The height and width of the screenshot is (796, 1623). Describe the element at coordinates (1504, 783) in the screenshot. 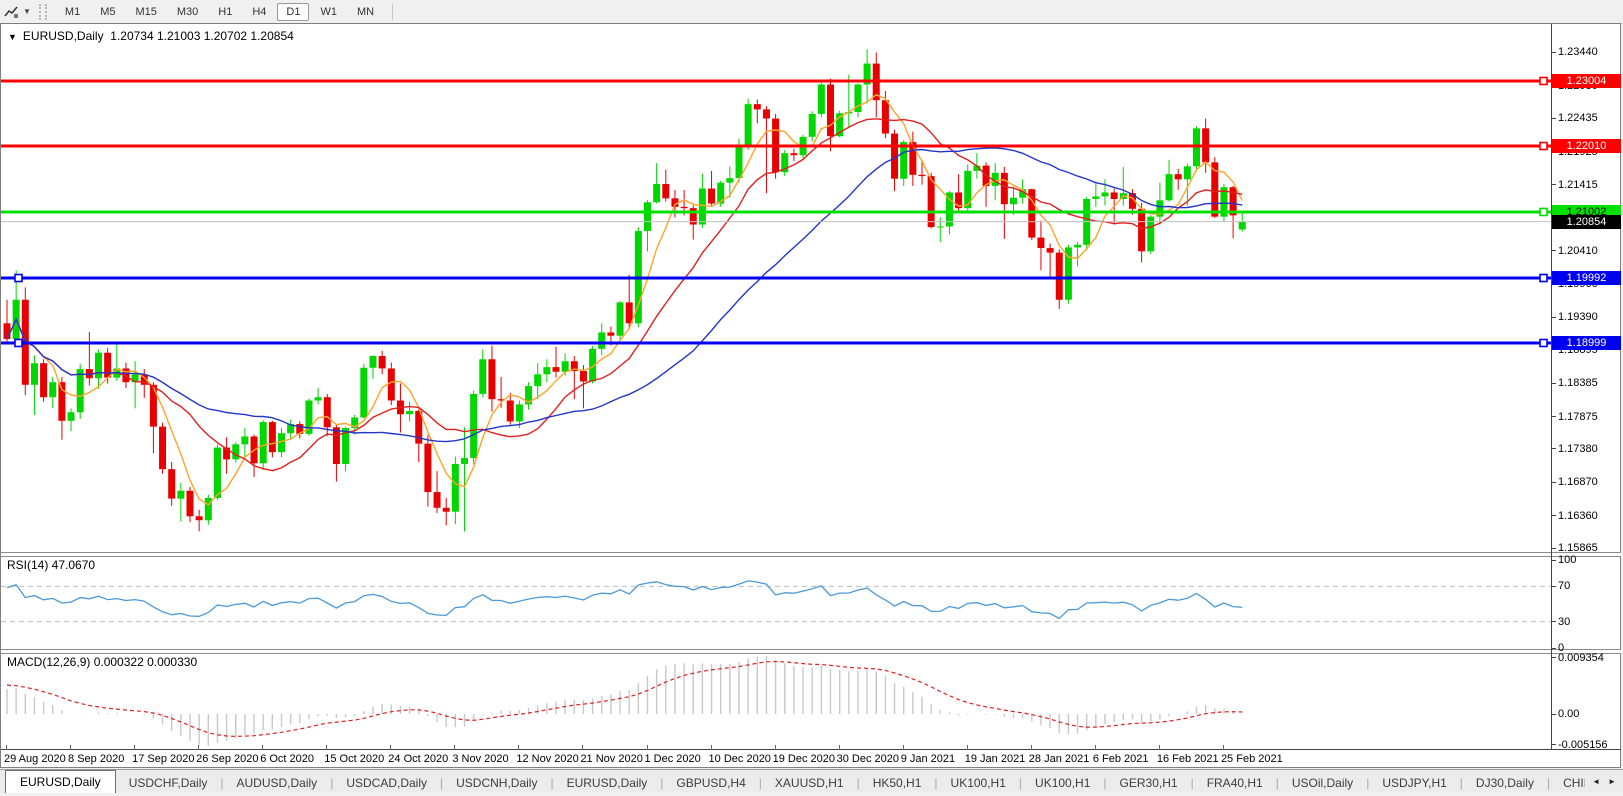

I see `tab-dj30-daily: DJ30,Daily` at that location.